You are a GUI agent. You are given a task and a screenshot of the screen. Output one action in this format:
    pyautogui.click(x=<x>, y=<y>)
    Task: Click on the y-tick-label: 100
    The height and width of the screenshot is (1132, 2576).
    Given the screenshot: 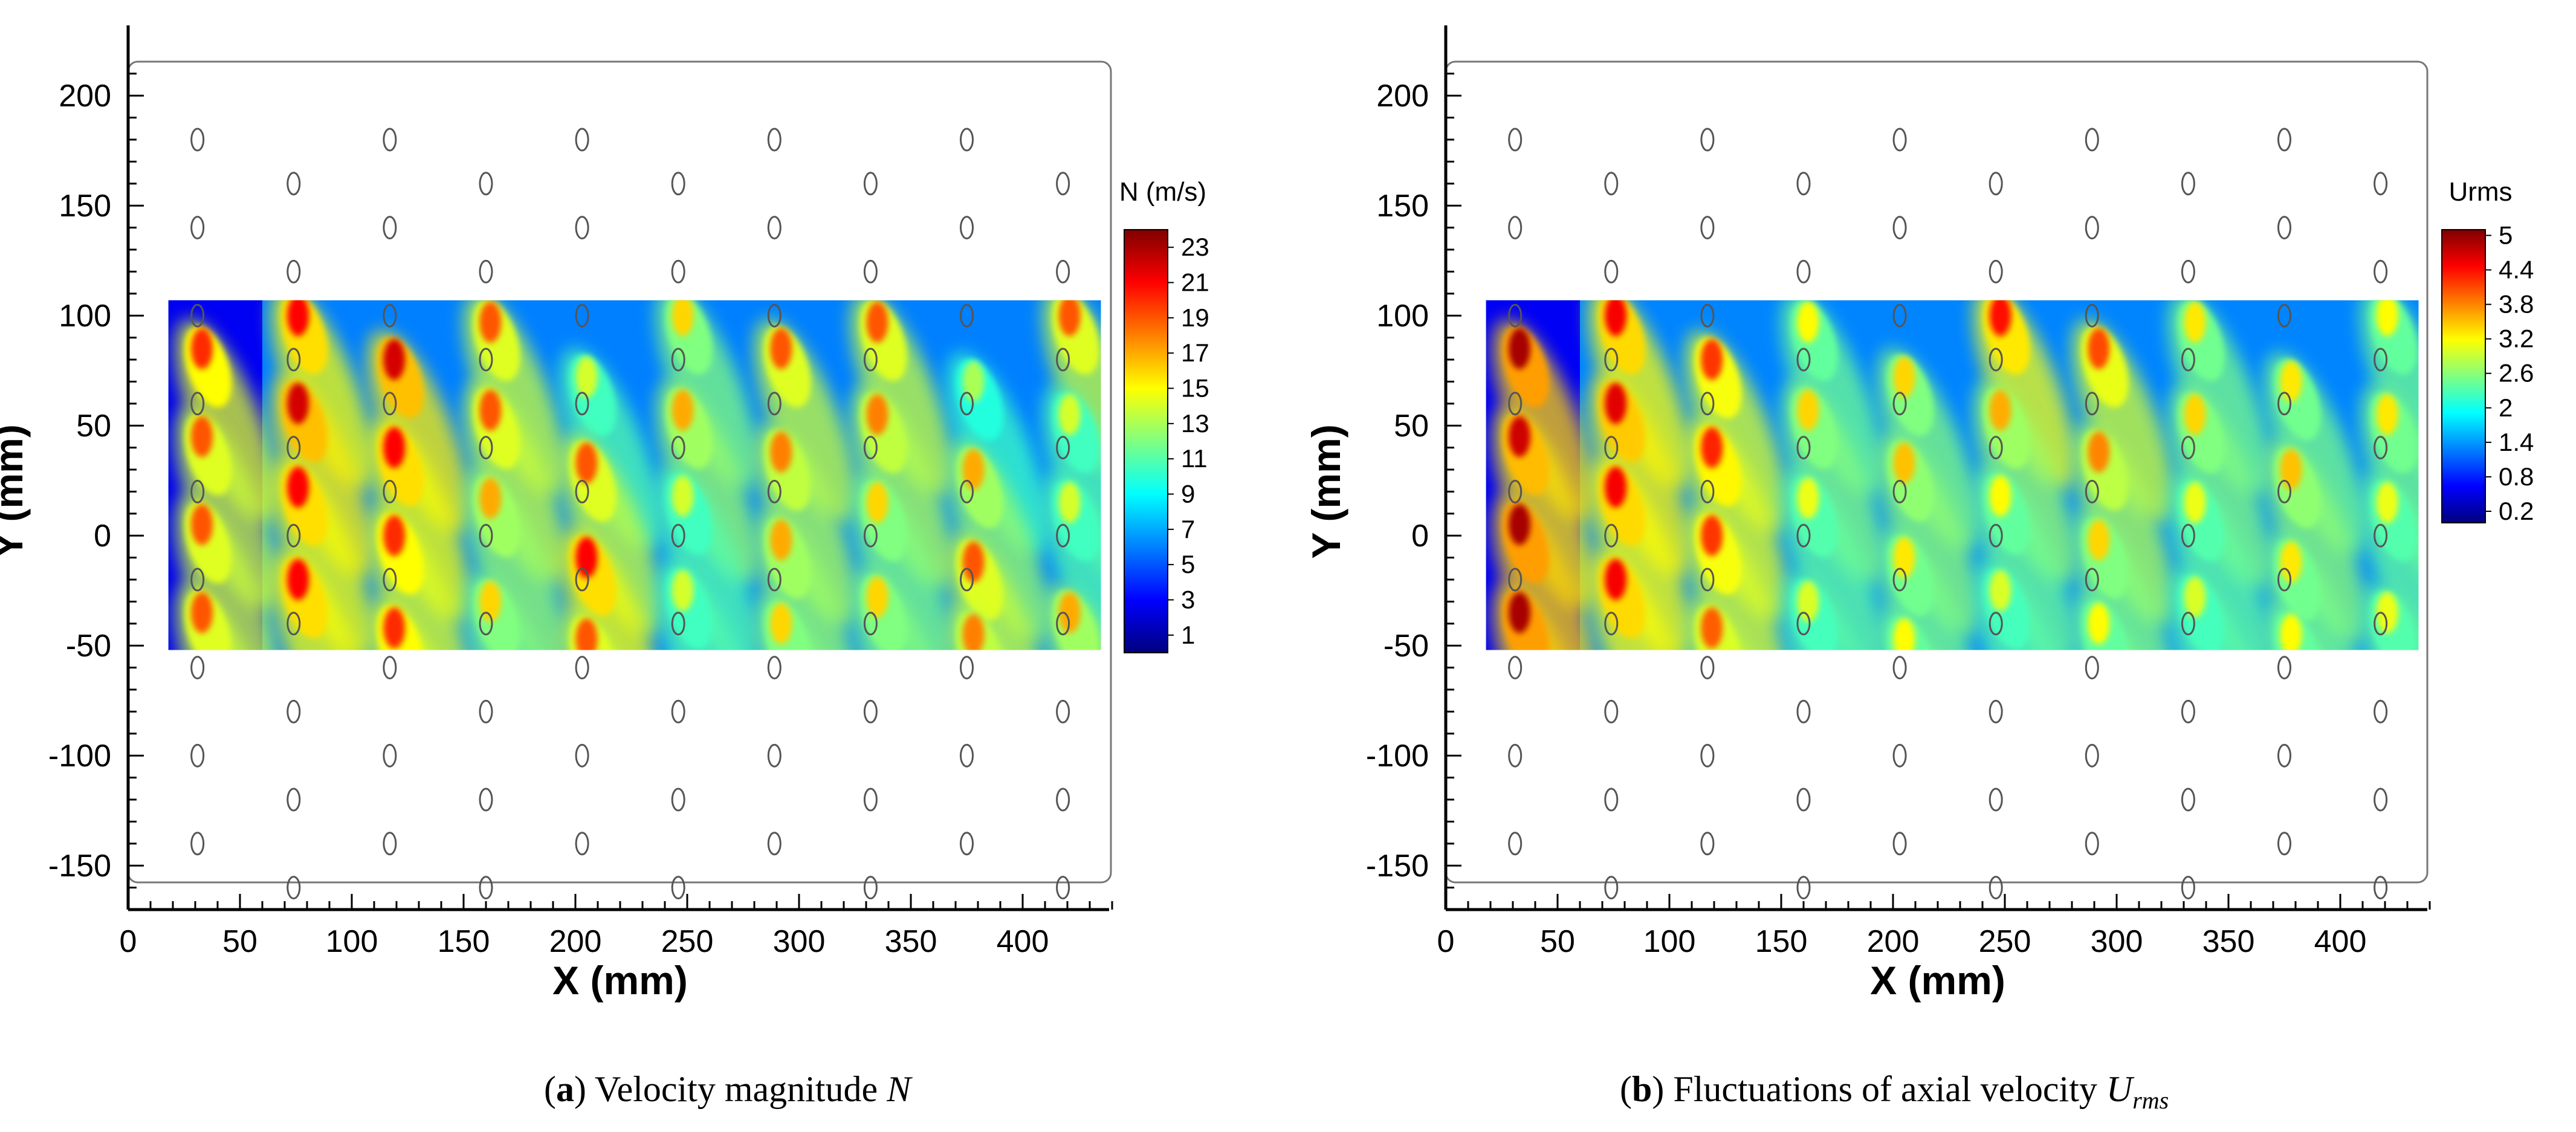 What is the action you would take?
    pyautogui.click(x=1402, y=316)
    